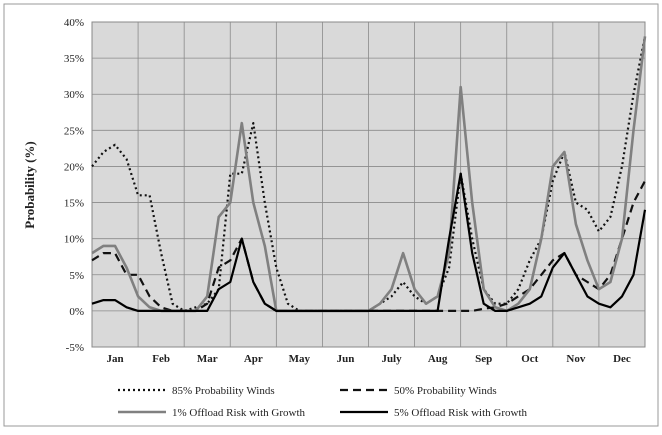 This screenshot has height=435, width=662. I want to click on x-tick-label: Dec, so click(622, 359).